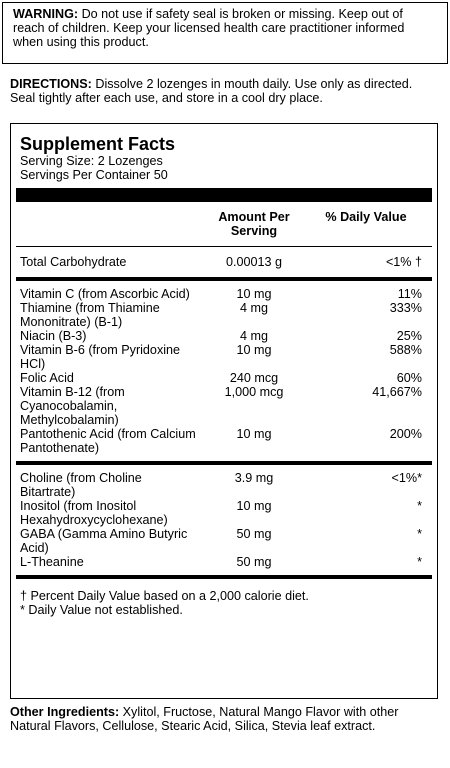 The image size is (450, 768). I want to click on dv-header: % Daily Value, so click(366, 217).